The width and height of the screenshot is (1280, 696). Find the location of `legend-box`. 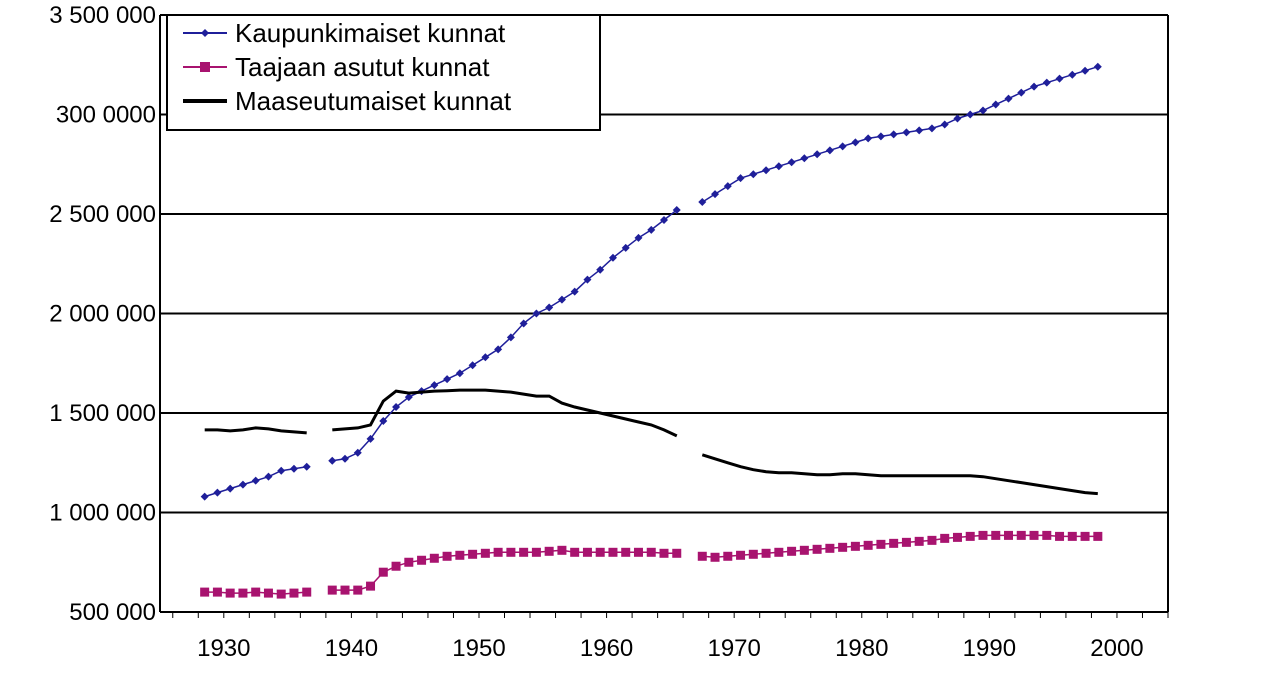

legend-box is located at coordinates (383, 72).